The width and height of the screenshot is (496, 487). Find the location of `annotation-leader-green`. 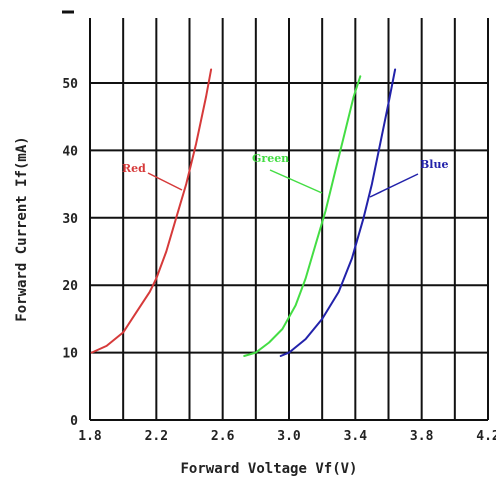

annotation-leader-green is located at coordinates (296, 181).